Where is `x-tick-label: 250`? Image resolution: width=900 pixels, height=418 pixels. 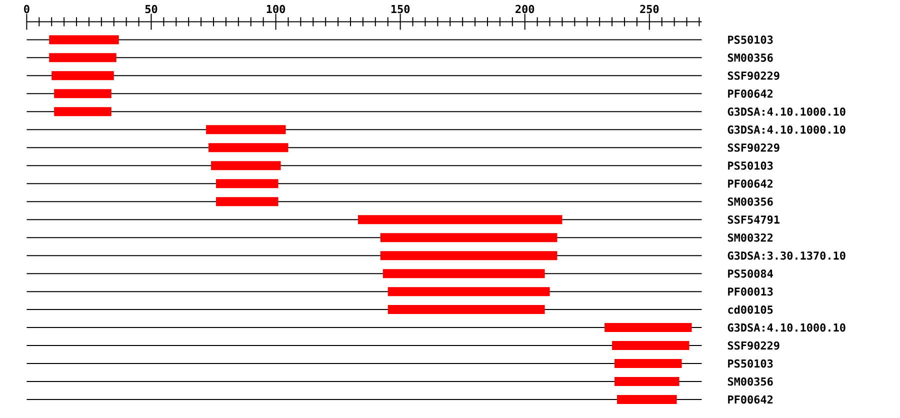 x-tick-label: 250 is located at coordinates (649, 9).